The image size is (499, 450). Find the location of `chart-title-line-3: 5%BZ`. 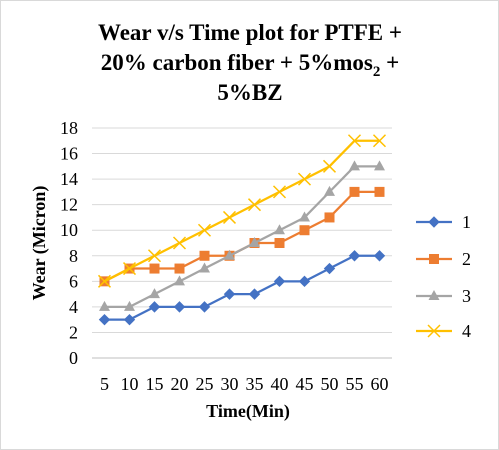

chart-title-line-3: 5%BZ is located at coordinates (249, 92).